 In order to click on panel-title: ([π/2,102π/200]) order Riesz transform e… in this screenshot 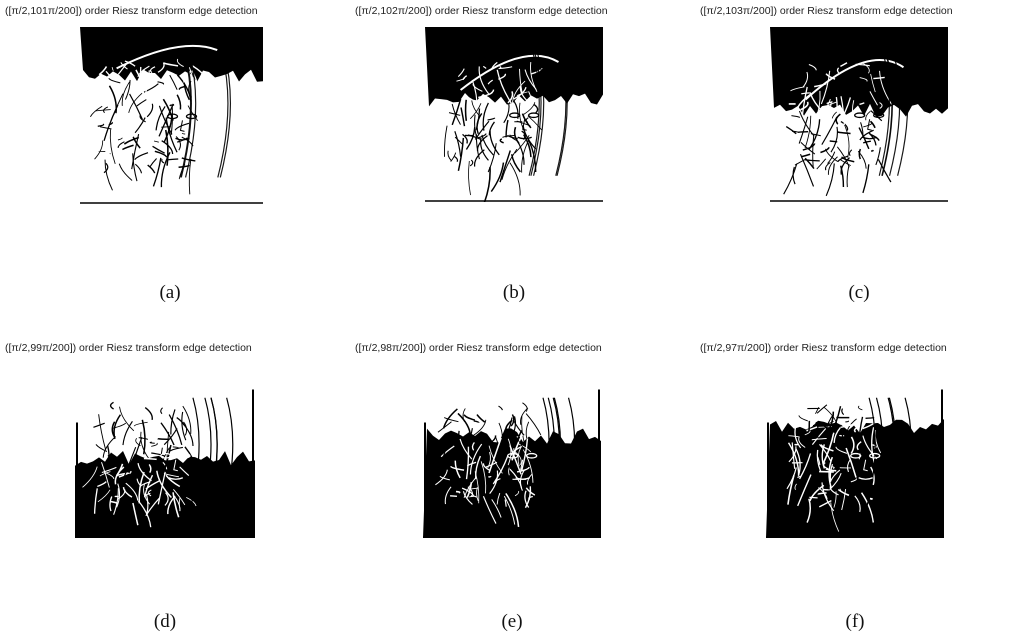, I will do `click(481, 11)`.